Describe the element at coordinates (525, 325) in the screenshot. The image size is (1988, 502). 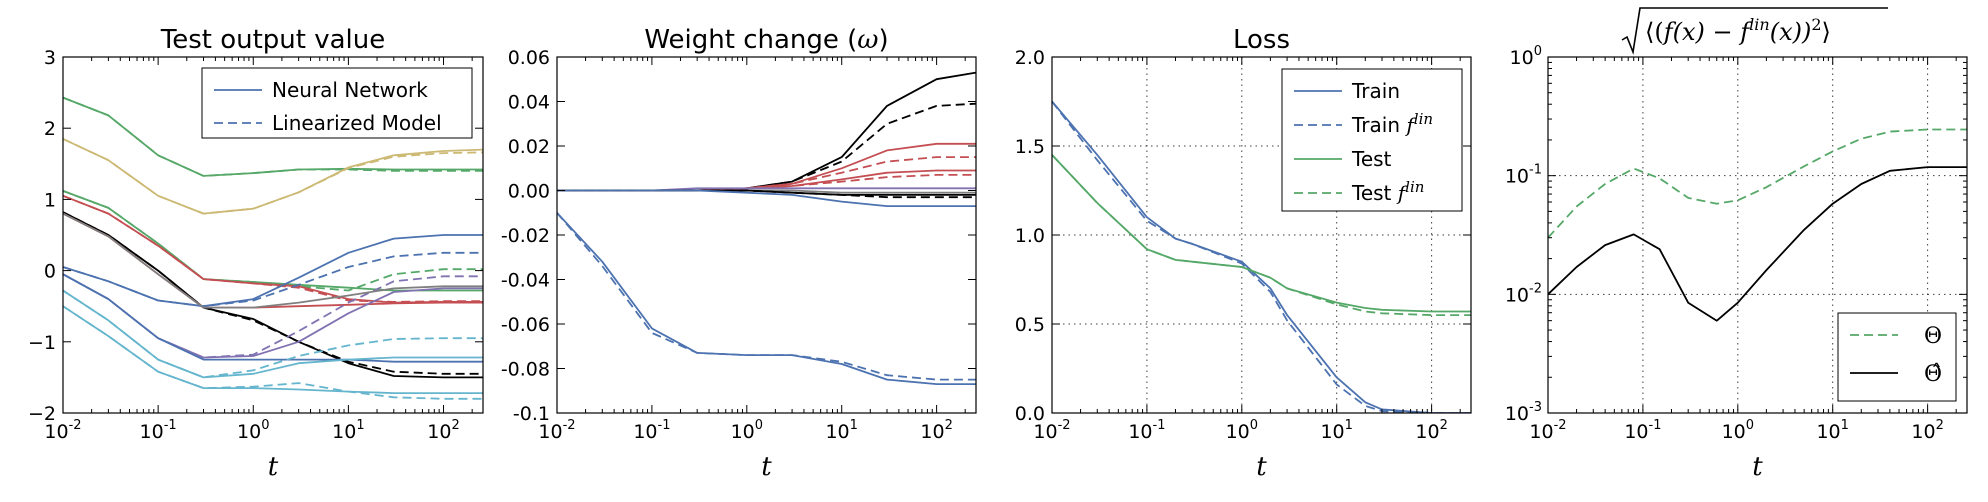
I see `y-tick-label: -0.06` at that location.